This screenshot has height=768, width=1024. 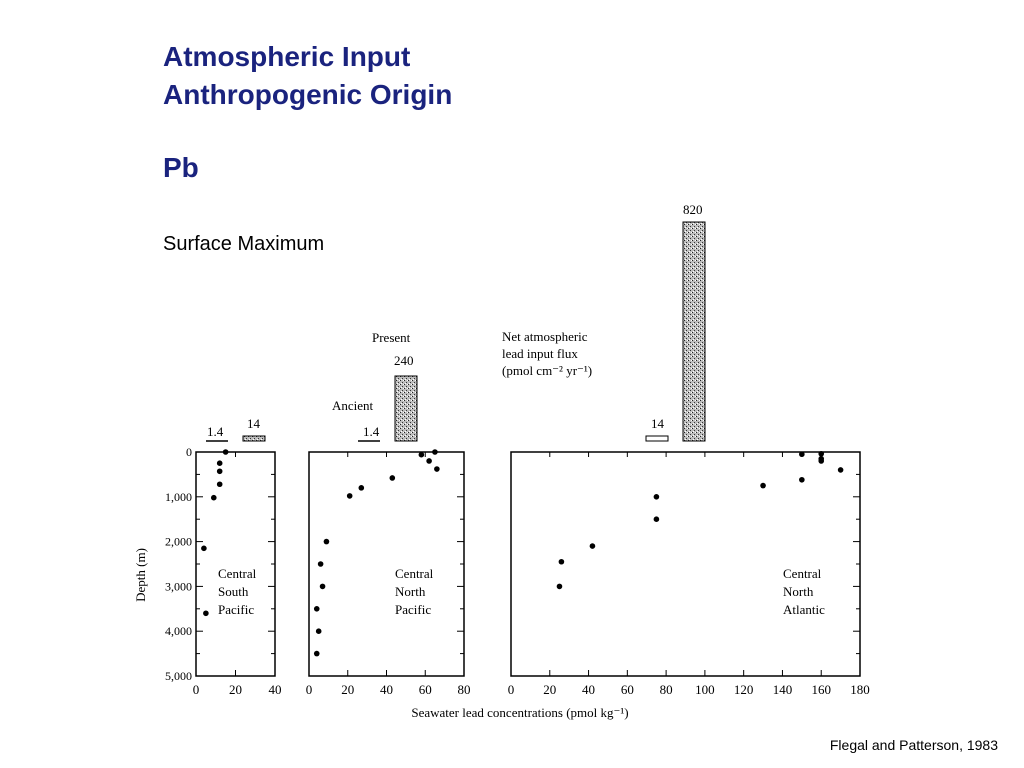 I want to click on present-flux-value: 14, so click(x=254, y=423).